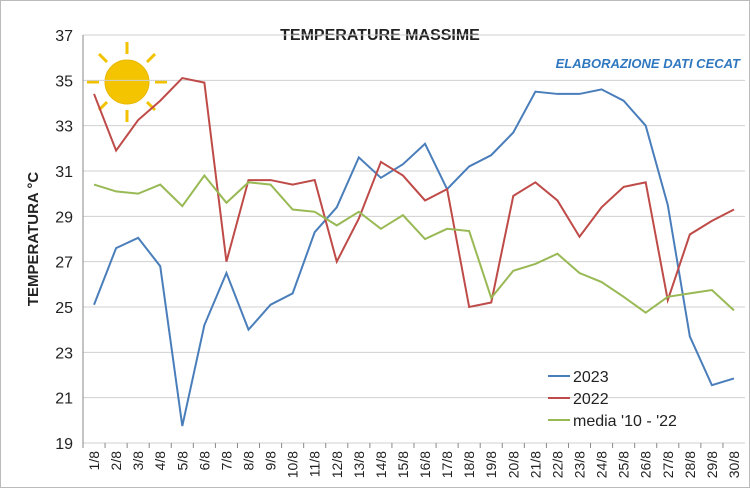 The height and width of the screenshot is (488, 750). Describe the element at coordinates (315, 464) in the screenshot. I see `x-tick-label: 11/8` at that location.